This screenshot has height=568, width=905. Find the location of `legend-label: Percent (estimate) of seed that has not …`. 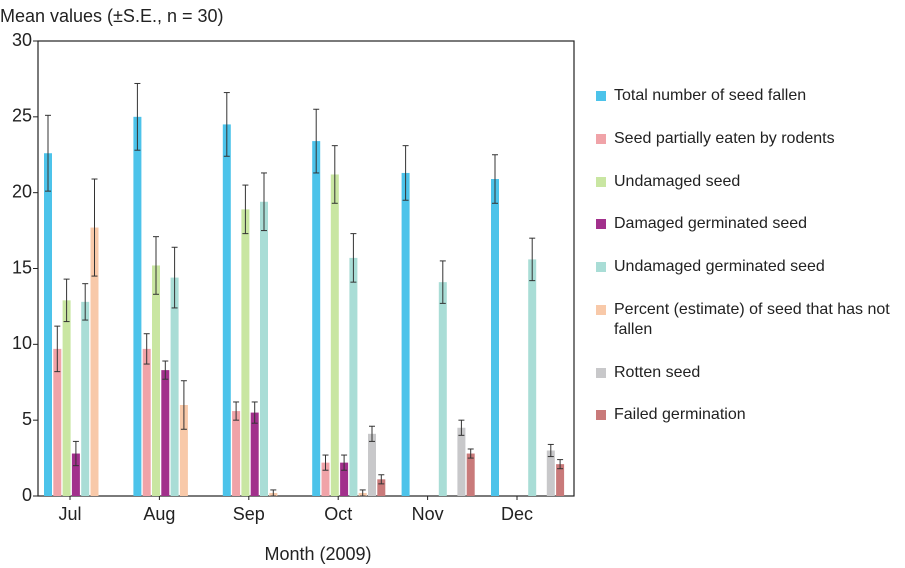

legend-label: Percent (estimate) of seed that has not … is located at coordinates (752, 319).